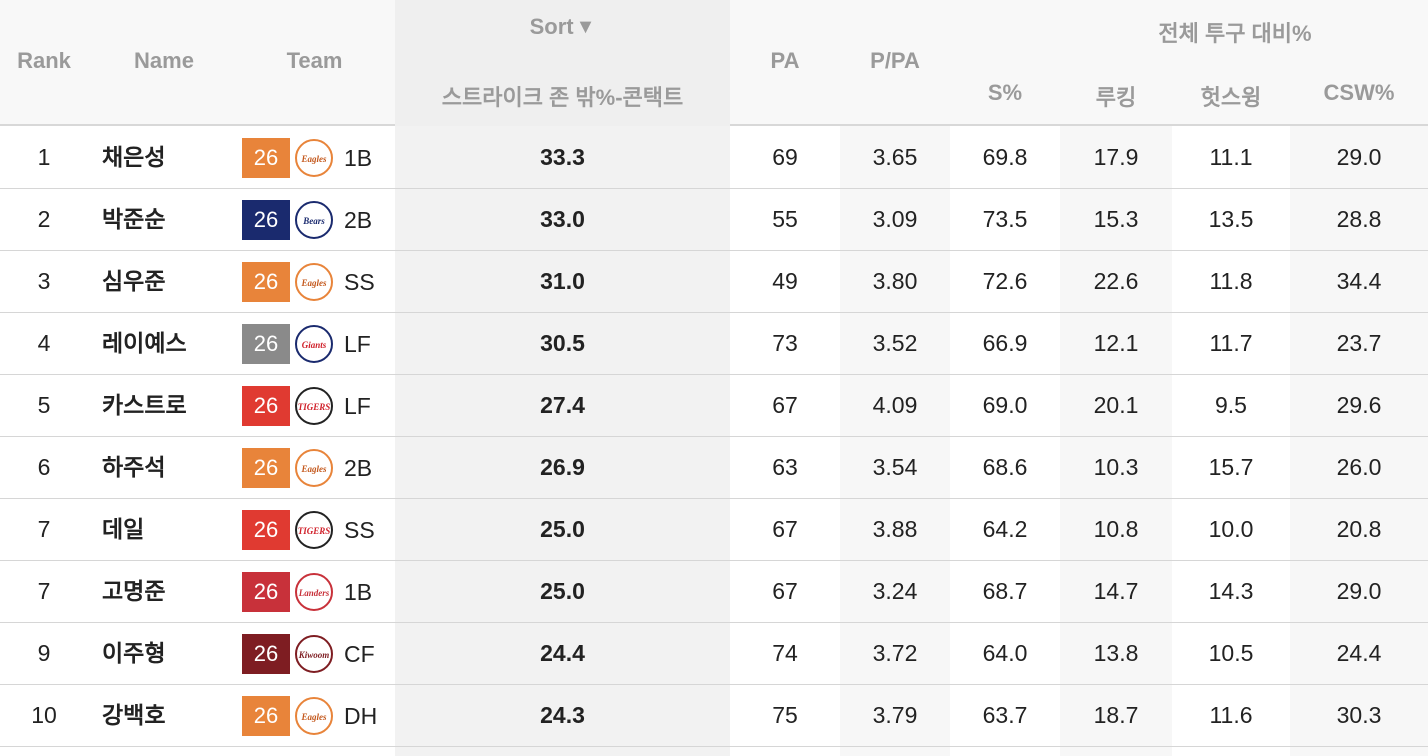  Describe the element at coordinates (1116, 467) in the screenshot. I see `looking-cell: 10.3` at that location.